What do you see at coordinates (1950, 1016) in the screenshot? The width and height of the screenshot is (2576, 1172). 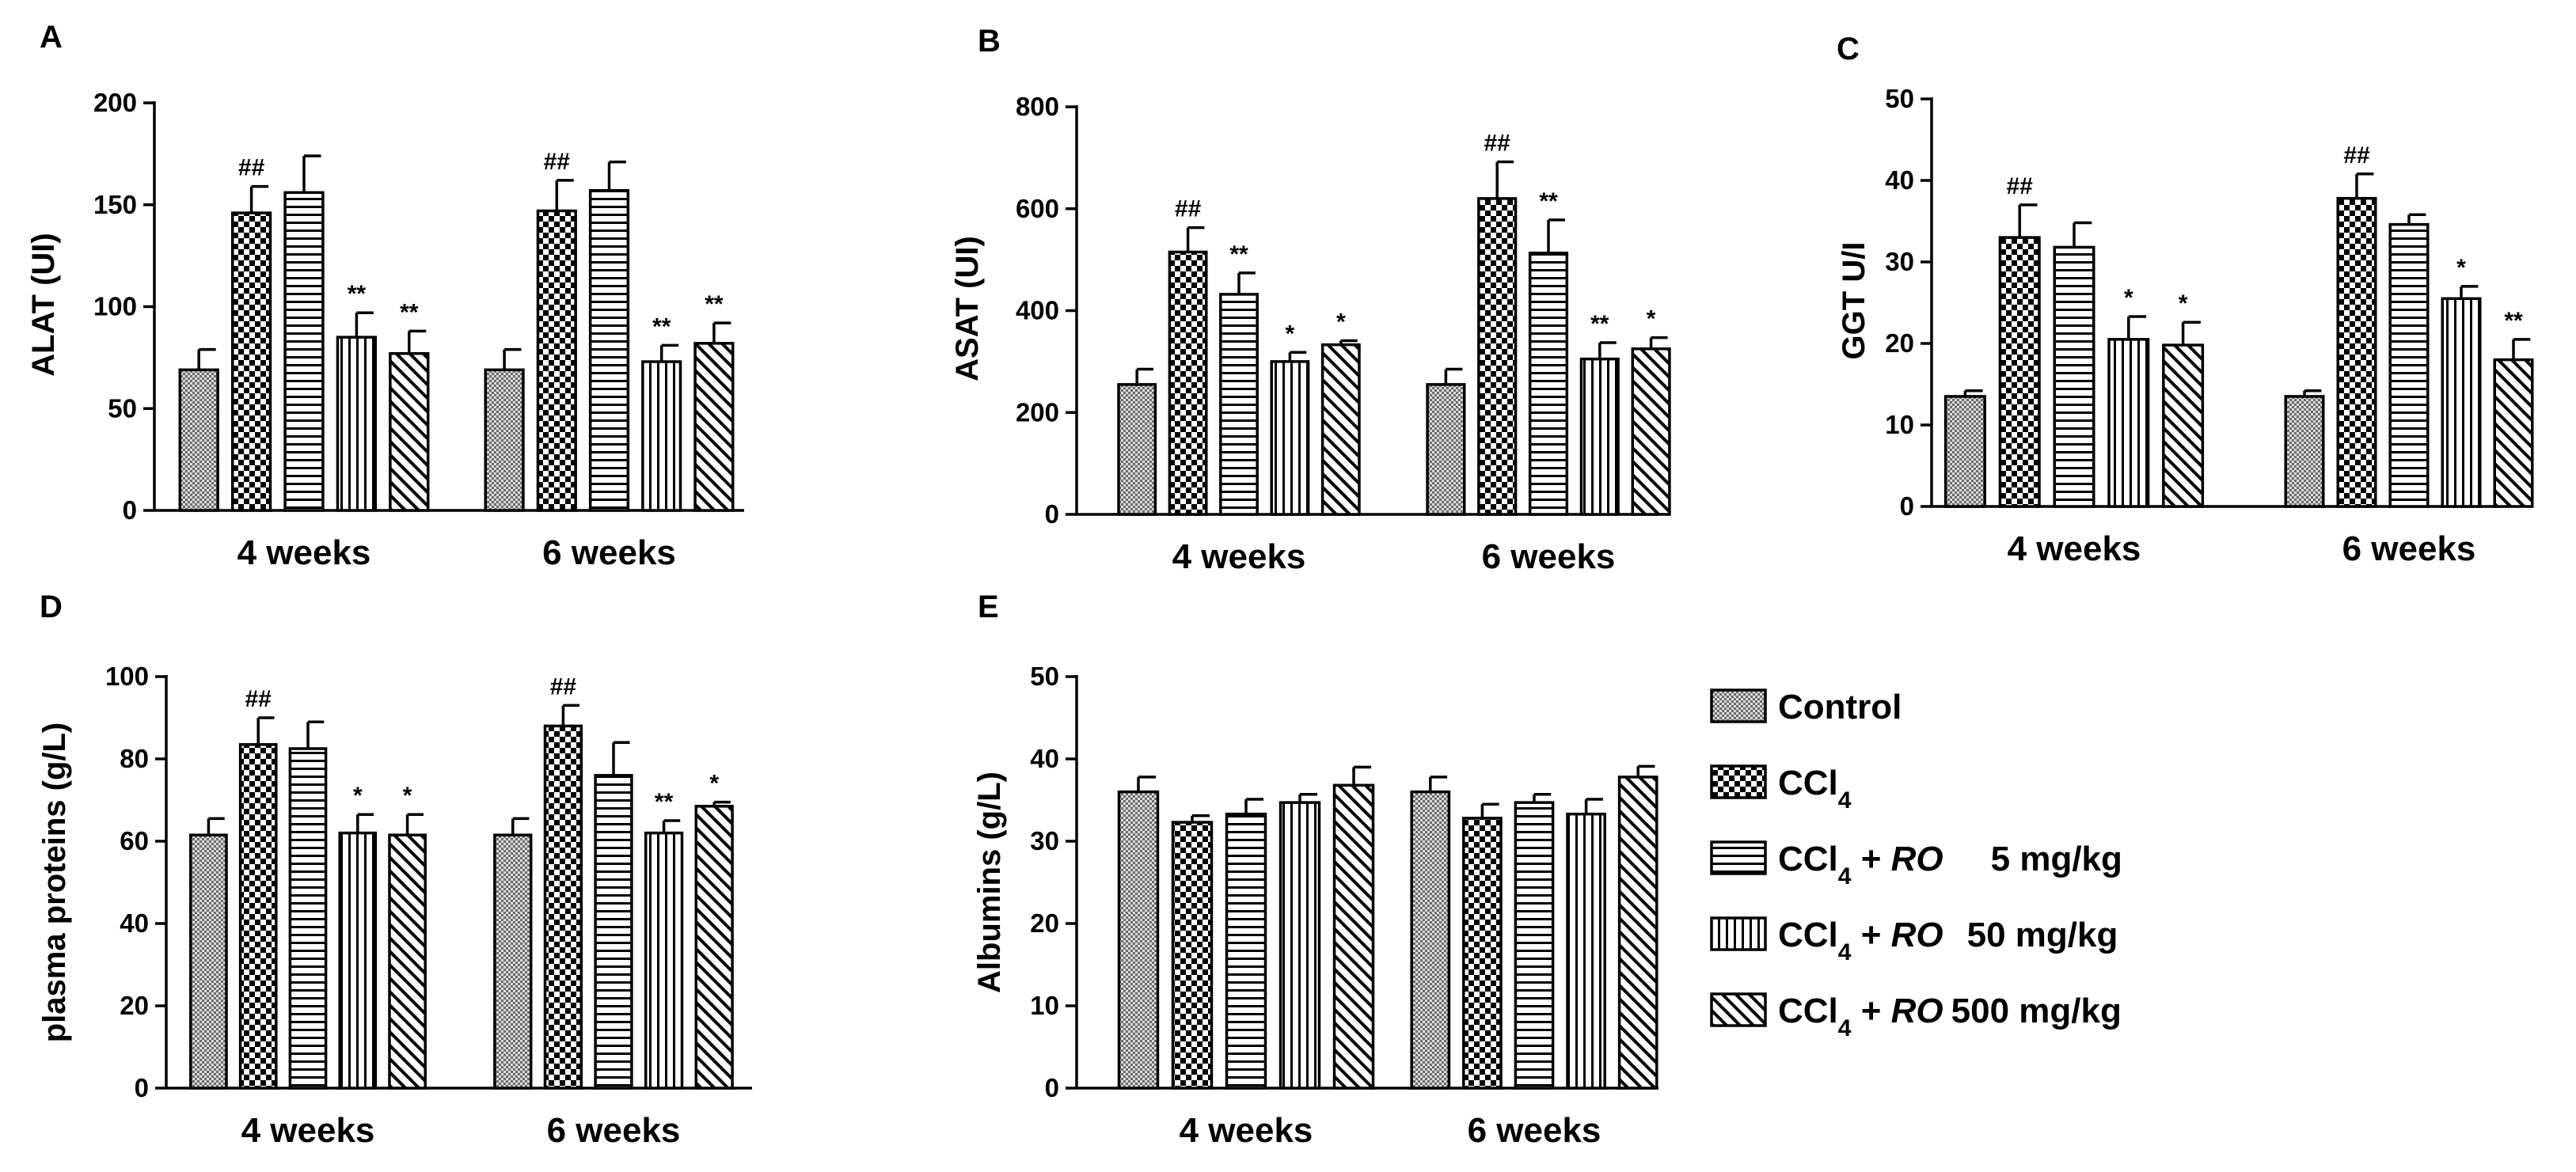 I see `legend-label: CCl4 + RO 500 mg/kg` at bounding box center [1950, 1016].